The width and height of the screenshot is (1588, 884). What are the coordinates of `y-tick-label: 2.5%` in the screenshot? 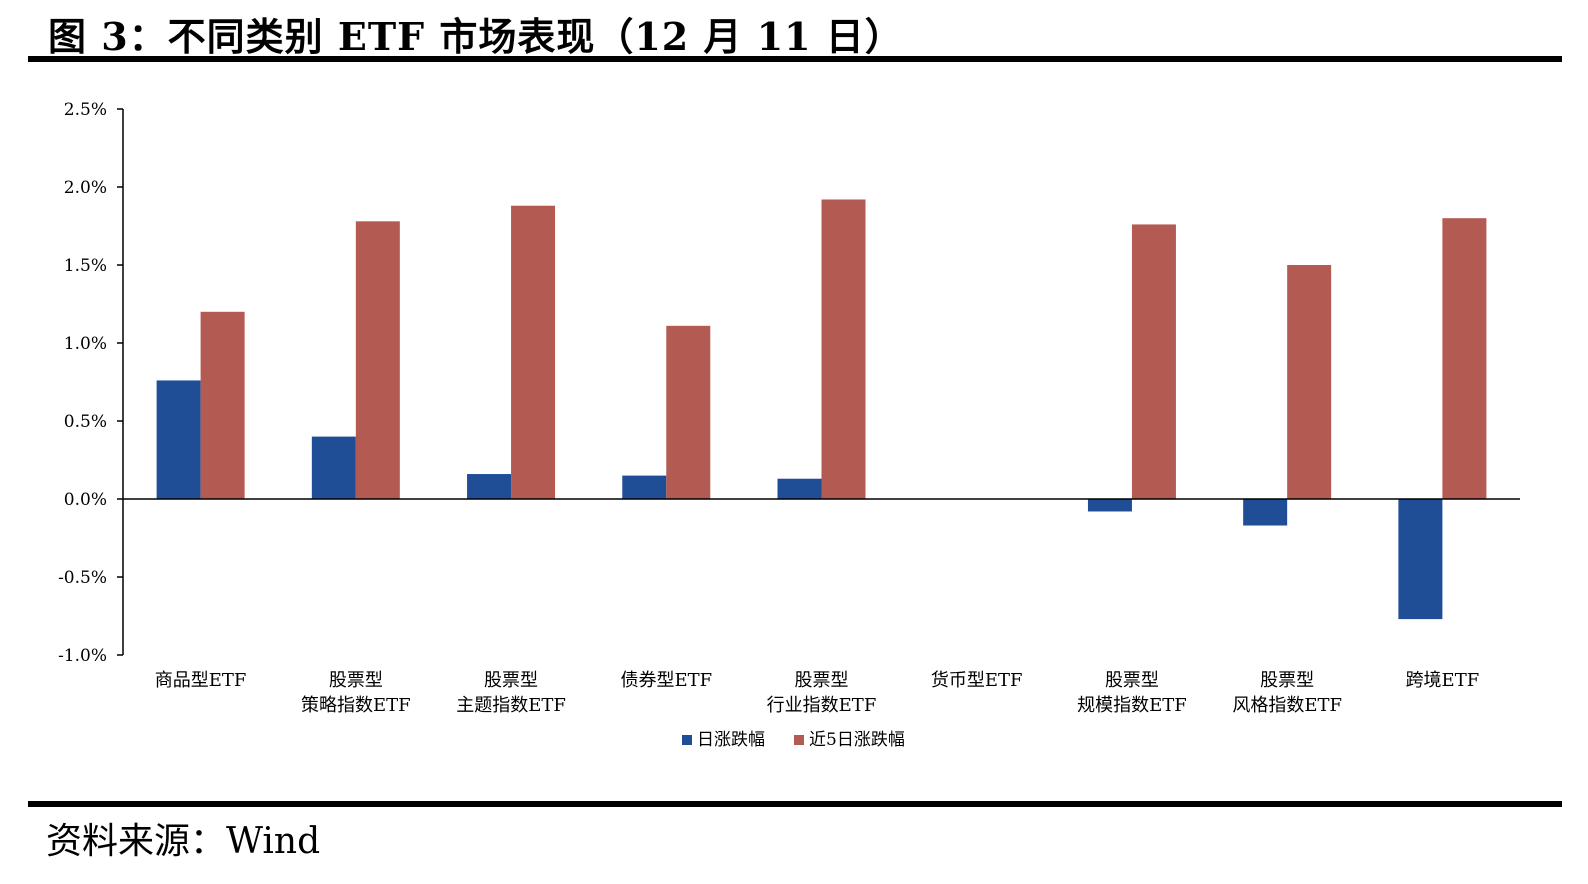 It's located at (85, 110).